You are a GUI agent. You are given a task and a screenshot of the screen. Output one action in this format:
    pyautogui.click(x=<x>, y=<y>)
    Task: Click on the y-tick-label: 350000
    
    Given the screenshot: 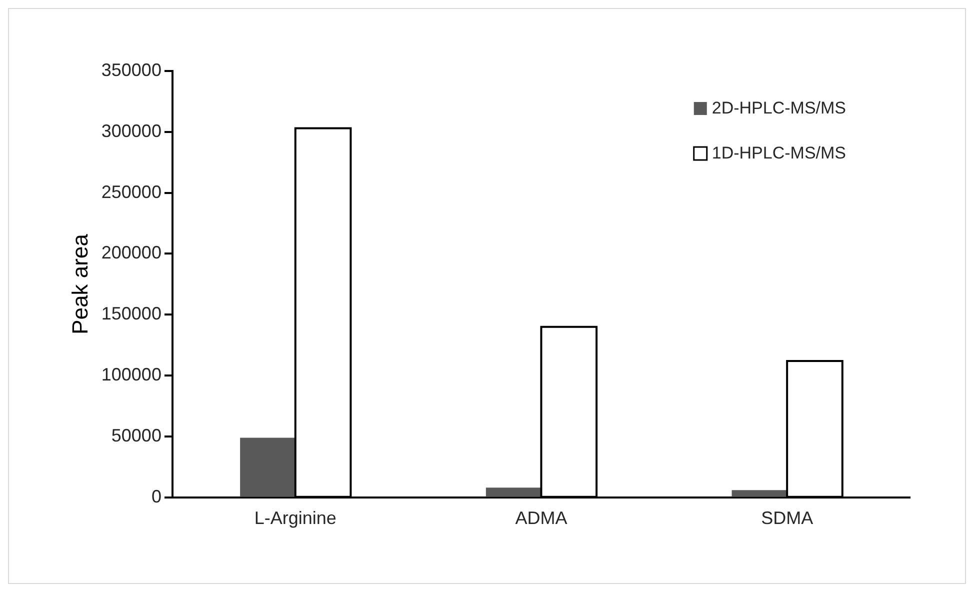 What is the action you would take?
    pyautogui.click(x=131, y=70)
    